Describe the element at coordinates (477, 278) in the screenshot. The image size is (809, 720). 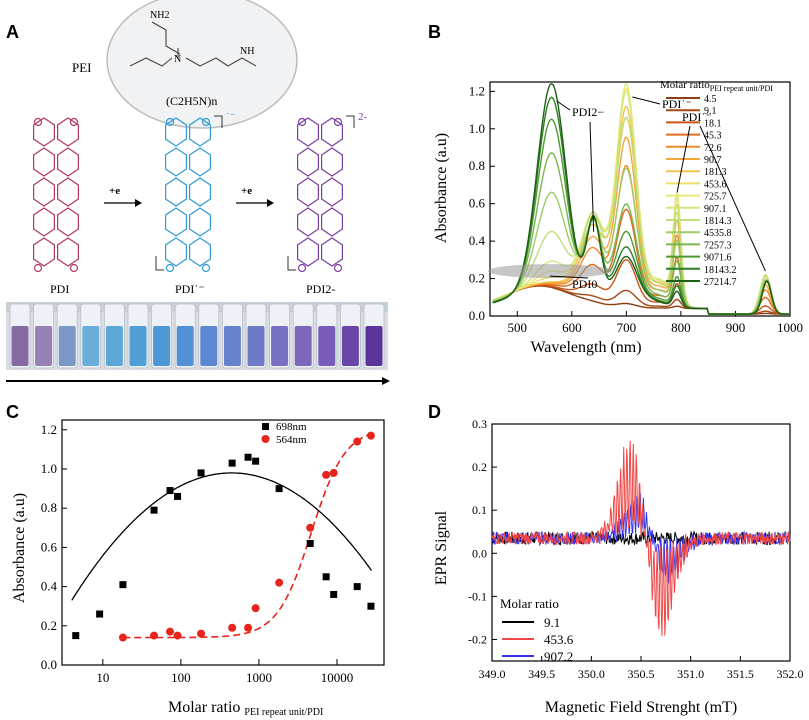
I see `chart-b-ytick-label: 0.2` at that location.